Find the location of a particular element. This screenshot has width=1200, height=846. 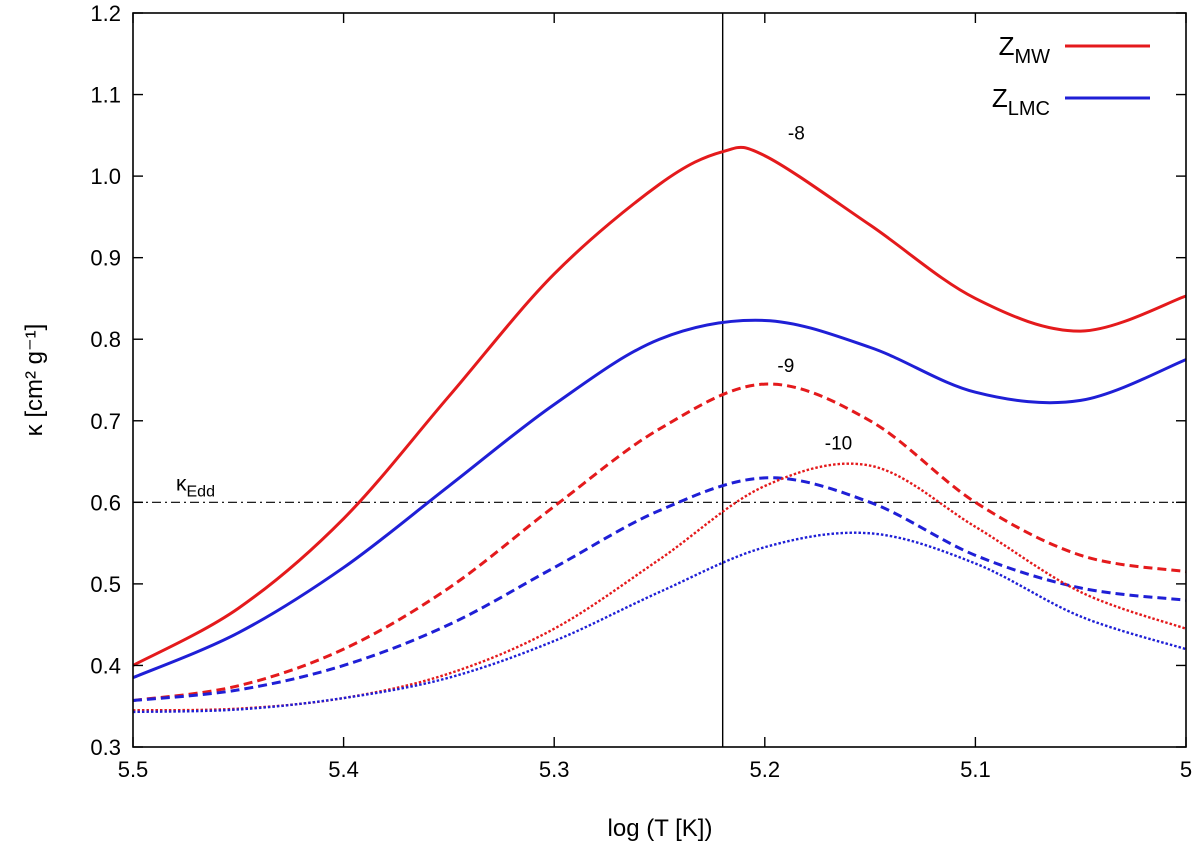

y-tick-label: 1.1 is located at coordinates (105, 95).